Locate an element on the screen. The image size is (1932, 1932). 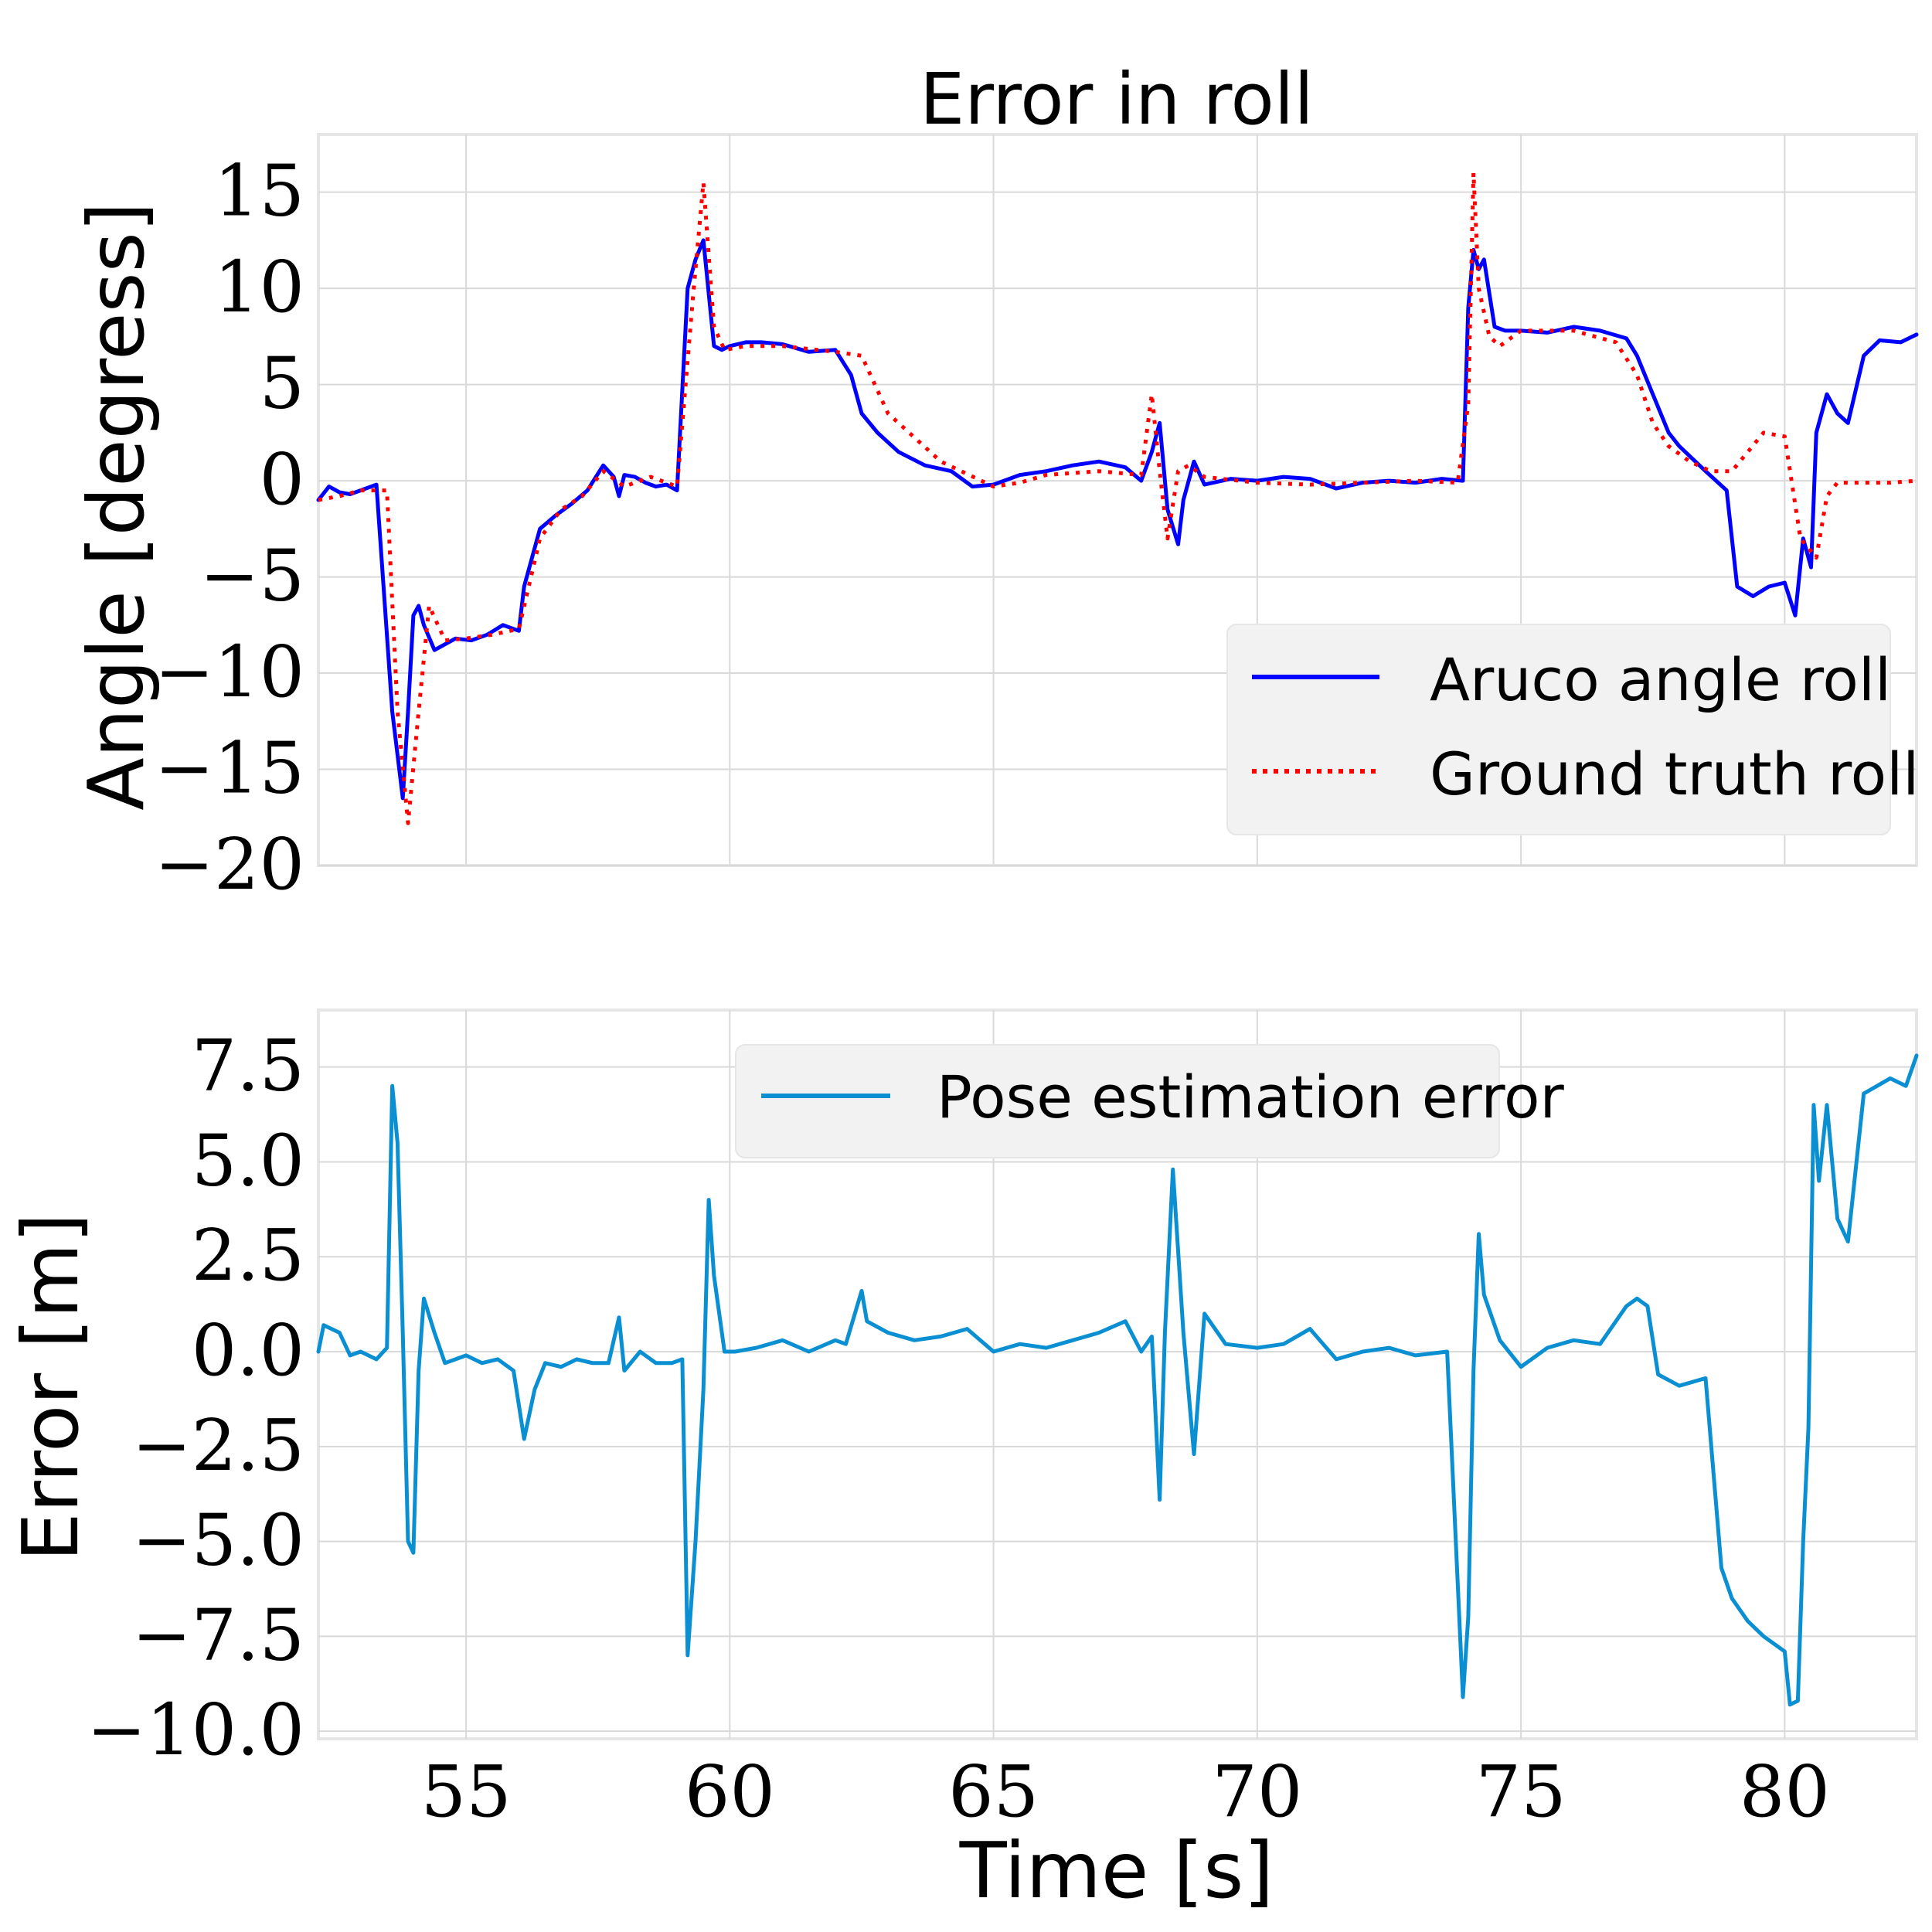
roll-chart-title: Error in roll is located at coordinates (1117, 99).